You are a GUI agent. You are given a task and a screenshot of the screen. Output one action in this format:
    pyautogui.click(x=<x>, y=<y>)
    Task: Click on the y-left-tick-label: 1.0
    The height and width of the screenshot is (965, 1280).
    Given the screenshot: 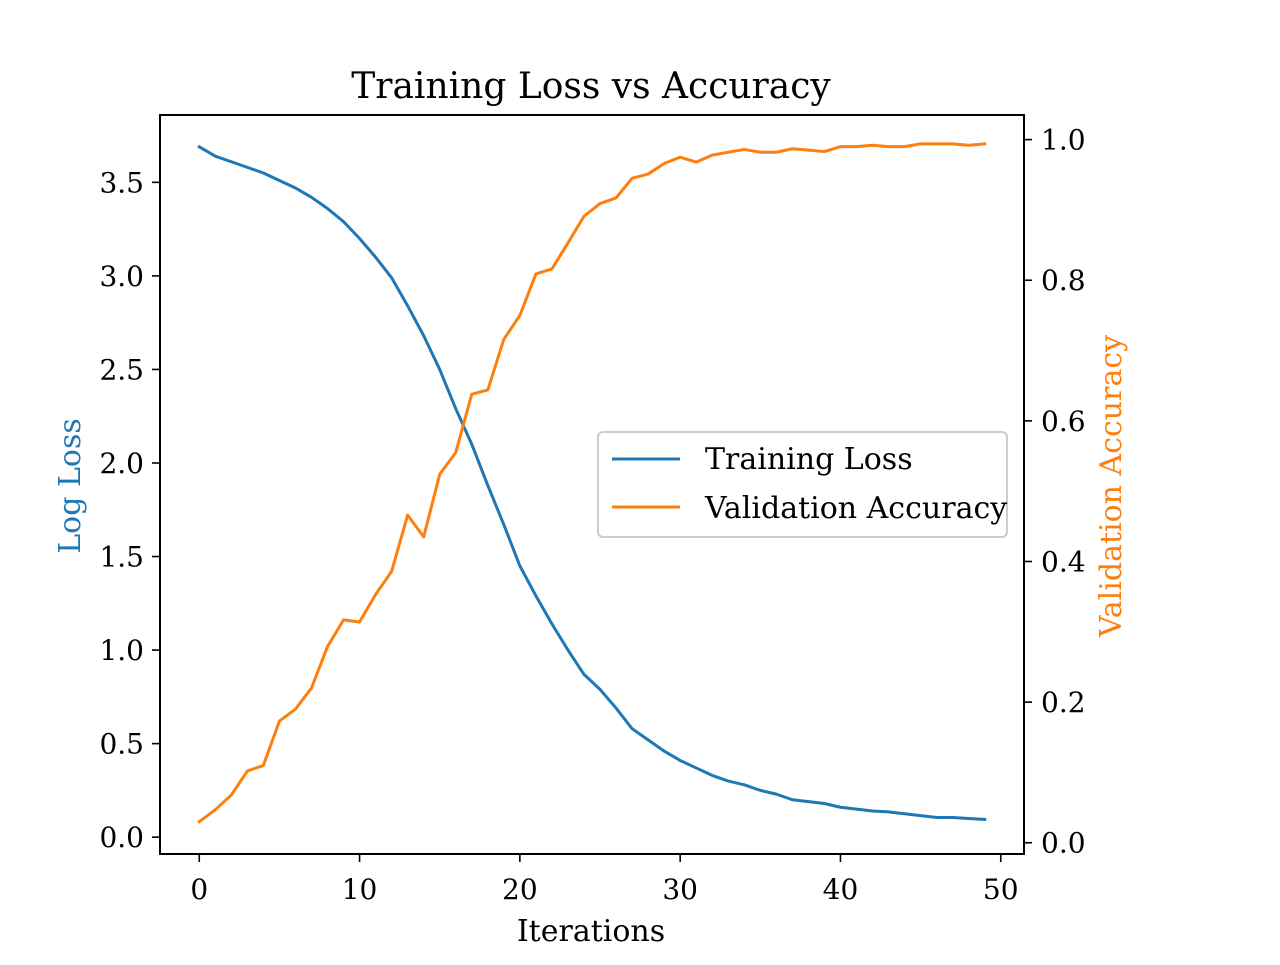 What is the action you would take?
    pyautogui.click(x=121, y=650)
    